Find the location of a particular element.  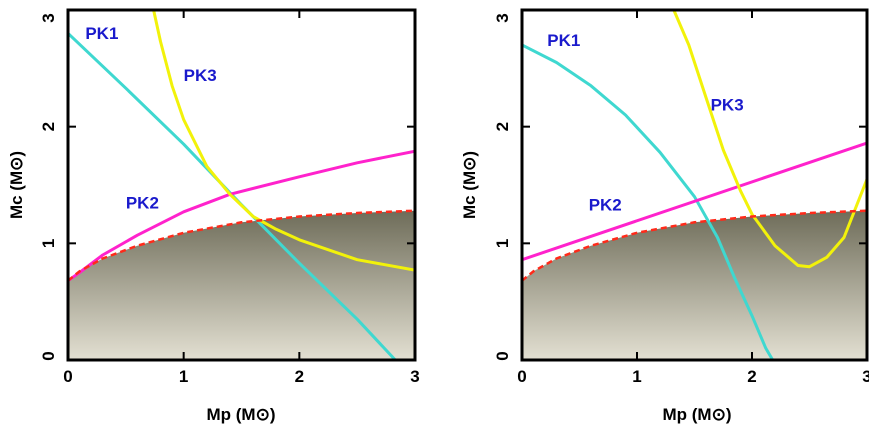

curve-pk2 is located at coordinates (694, 201).